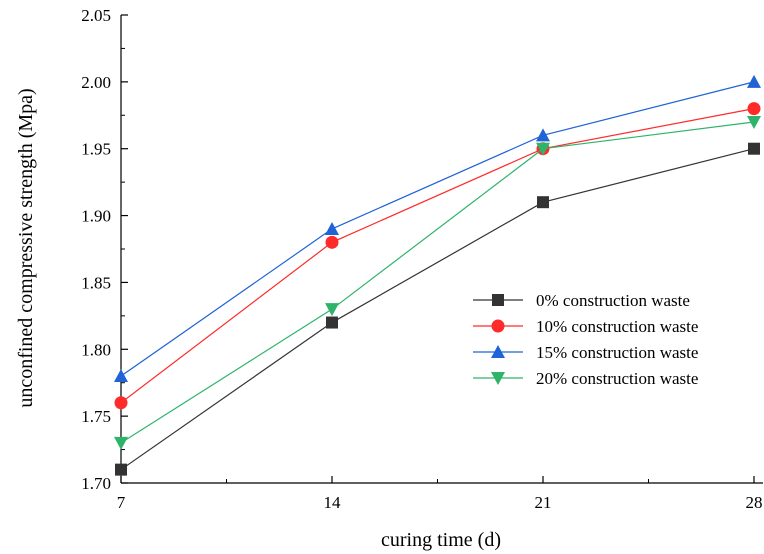 This screenshot has height=554, width=764. I want to click on legend-item: 10% construction waste, so click(585, 326).